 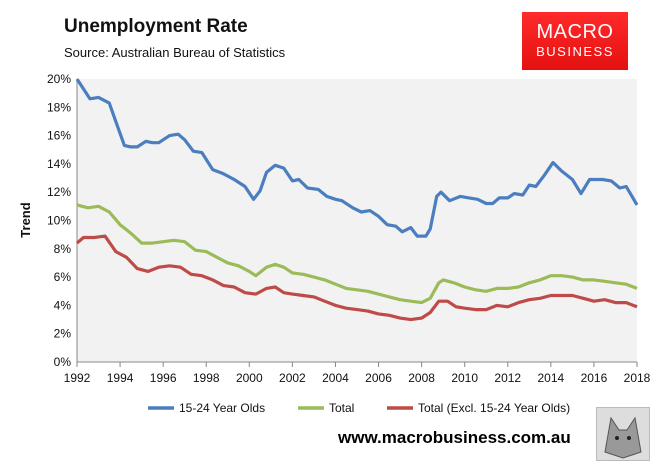 What do you see at coordinates (222, 408) in the screenshot?
I see `legend-label-0: 15-24 Year Olds` at bounding box center [222, 408].